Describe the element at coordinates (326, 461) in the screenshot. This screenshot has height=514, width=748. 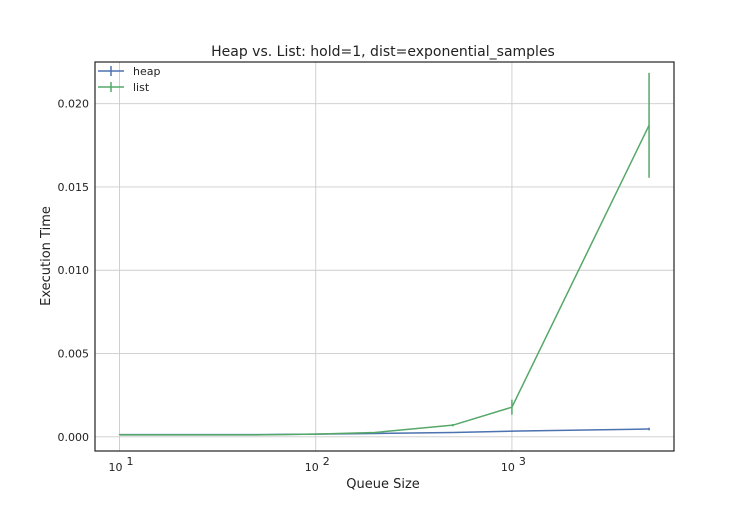
I see `x-tick-exponent: 2` at that location.